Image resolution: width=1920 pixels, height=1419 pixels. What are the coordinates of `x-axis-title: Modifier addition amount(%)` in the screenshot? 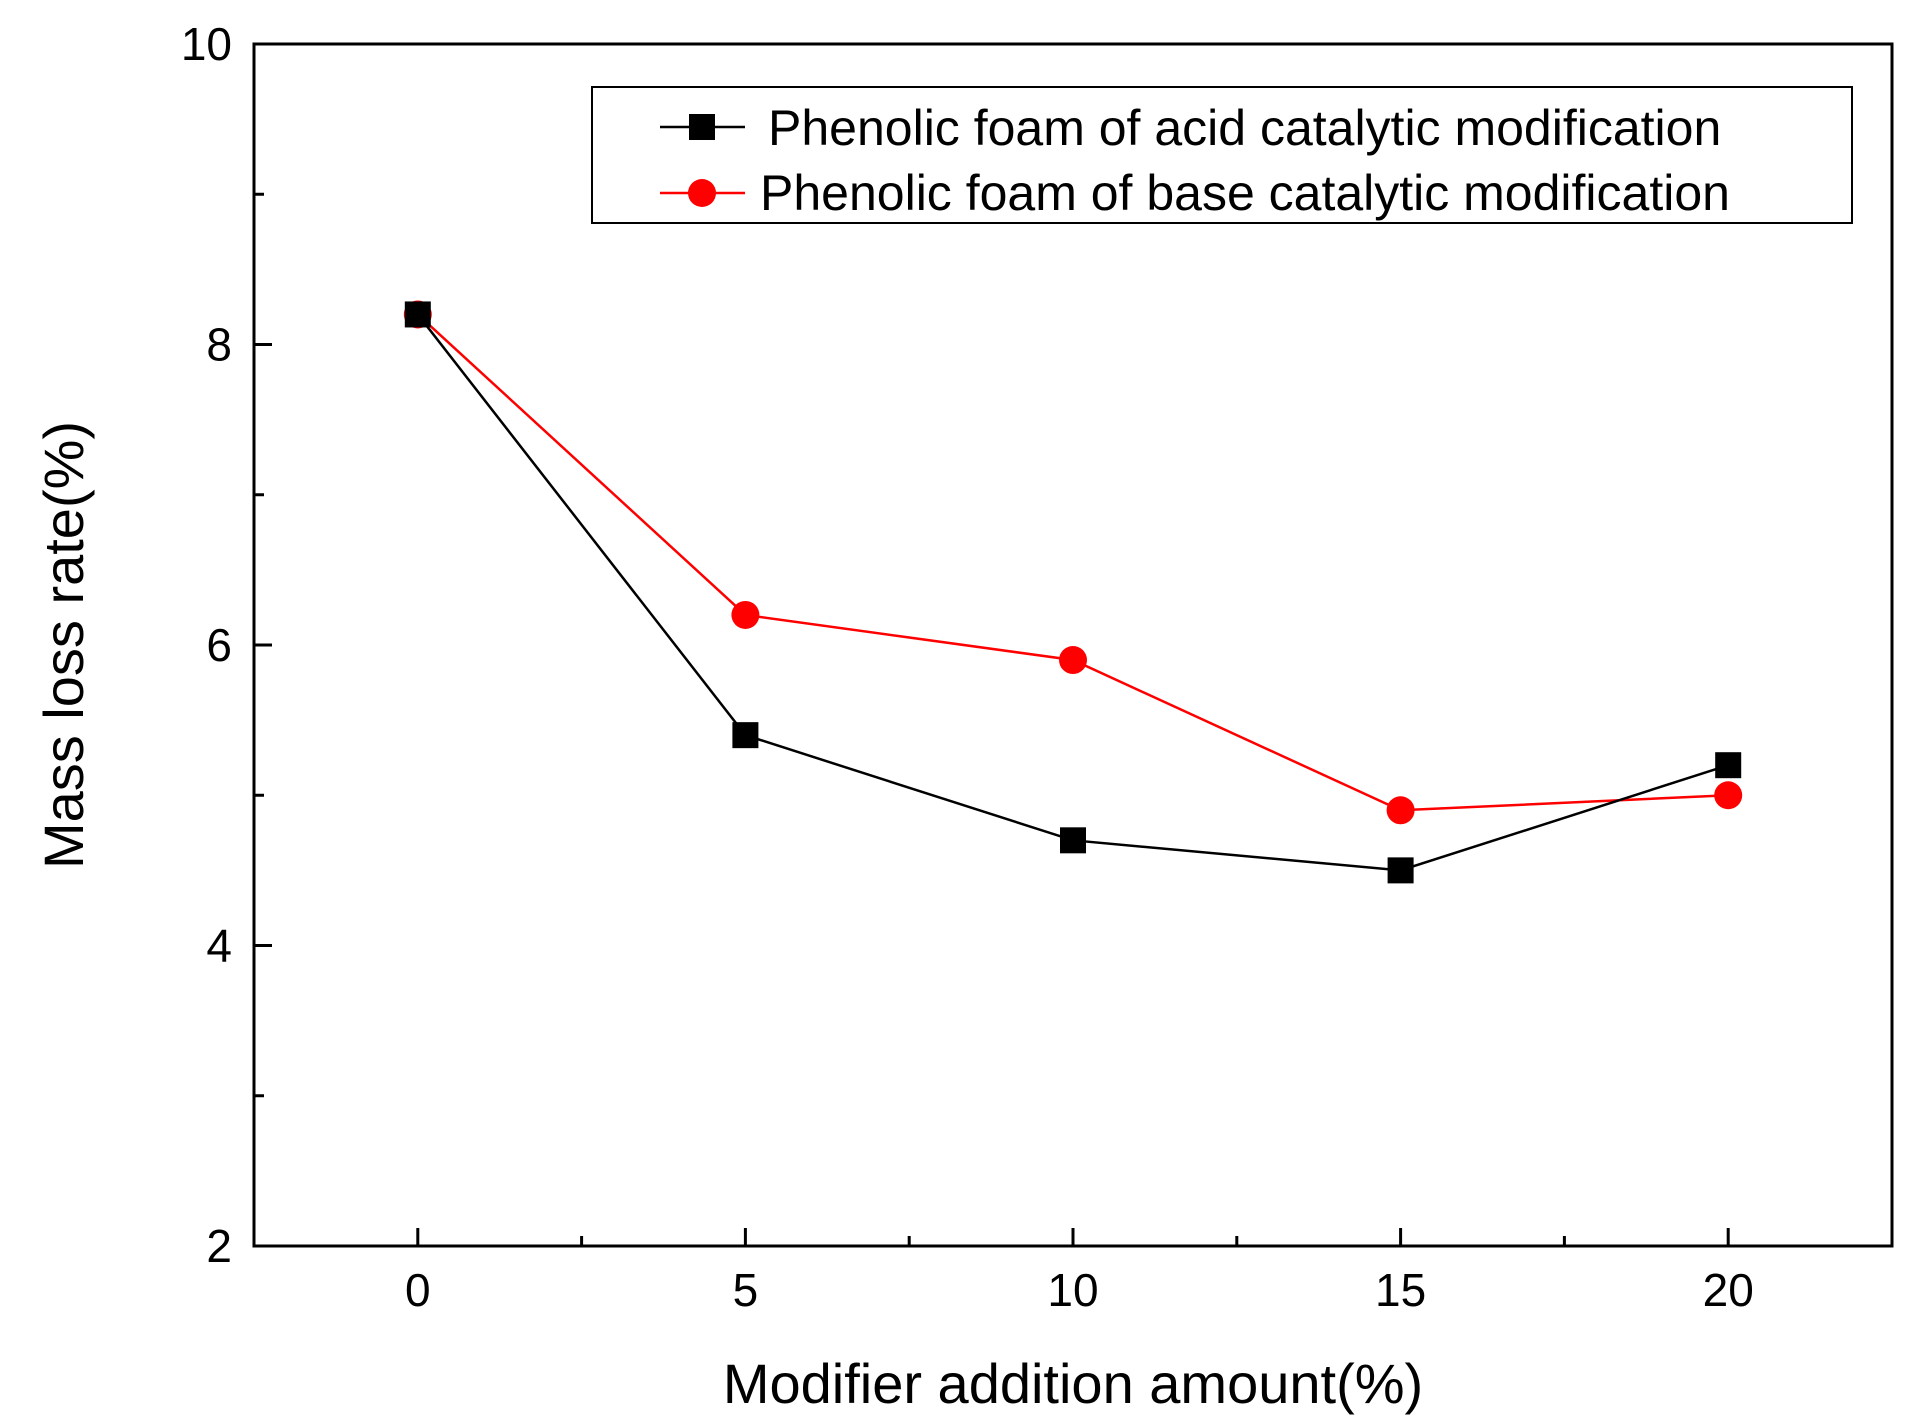 It's located at (1073, 1383).